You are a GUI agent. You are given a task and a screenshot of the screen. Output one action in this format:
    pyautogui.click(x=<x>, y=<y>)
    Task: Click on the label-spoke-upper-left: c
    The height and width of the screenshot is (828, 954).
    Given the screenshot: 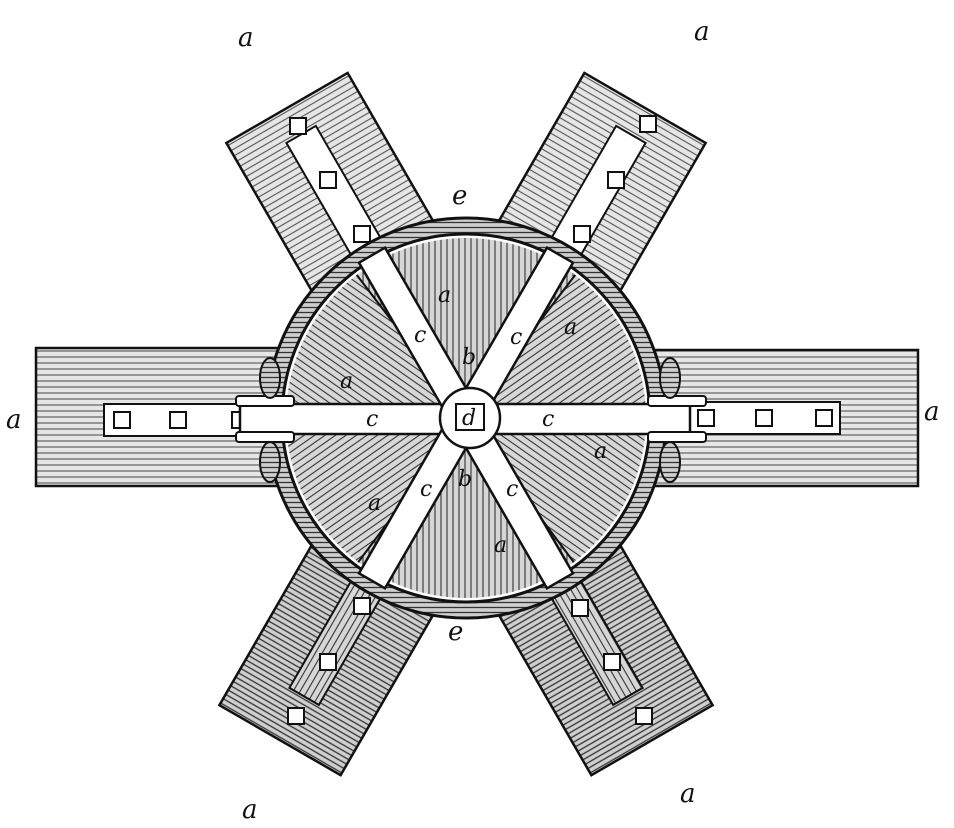 What is the action you would take?
    pyautogui.click(x=420, y=335)
    